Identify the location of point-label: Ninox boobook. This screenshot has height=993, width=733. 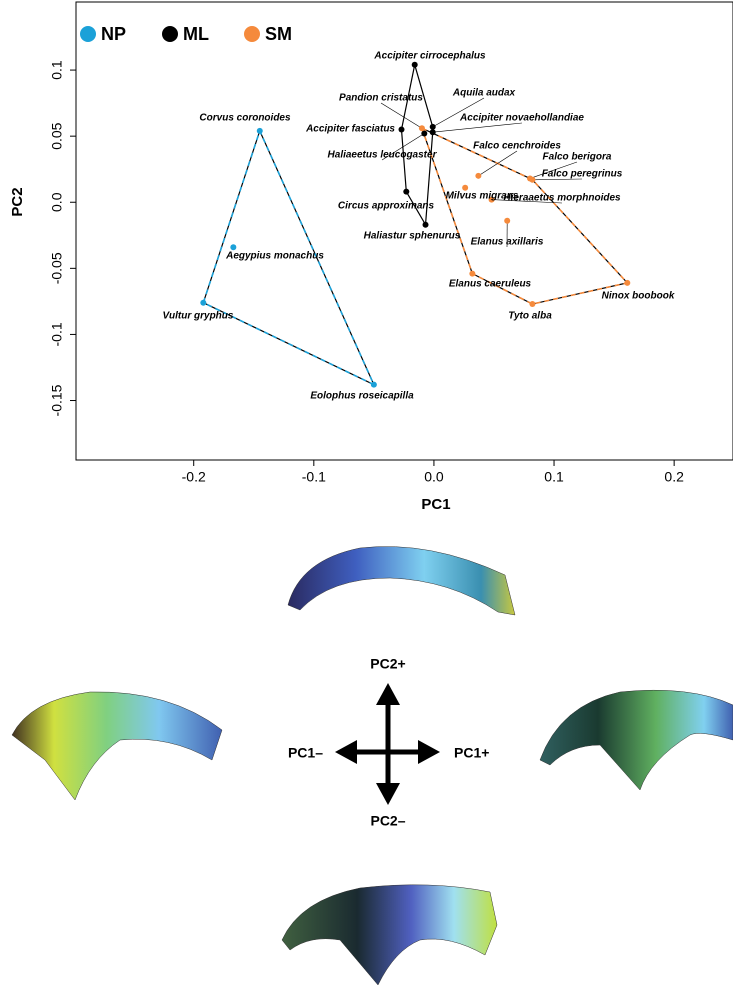
(638, 296).